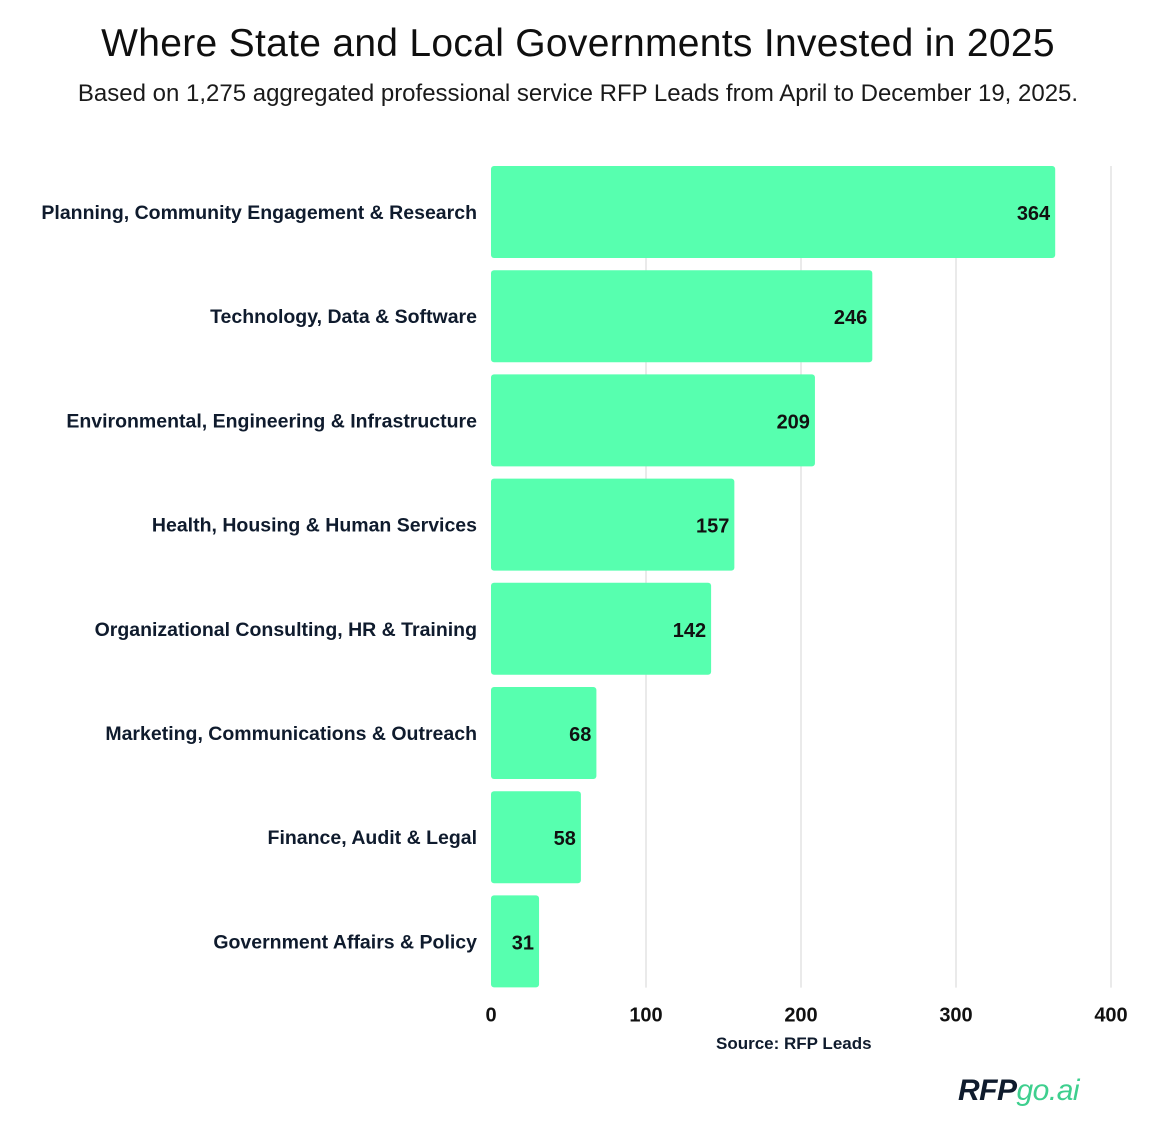 The width and height of the screenshot is (1156, 1140). Describe the element at coordinates (793, 422) in the screenshot. I see `value-label: 209` at that location.